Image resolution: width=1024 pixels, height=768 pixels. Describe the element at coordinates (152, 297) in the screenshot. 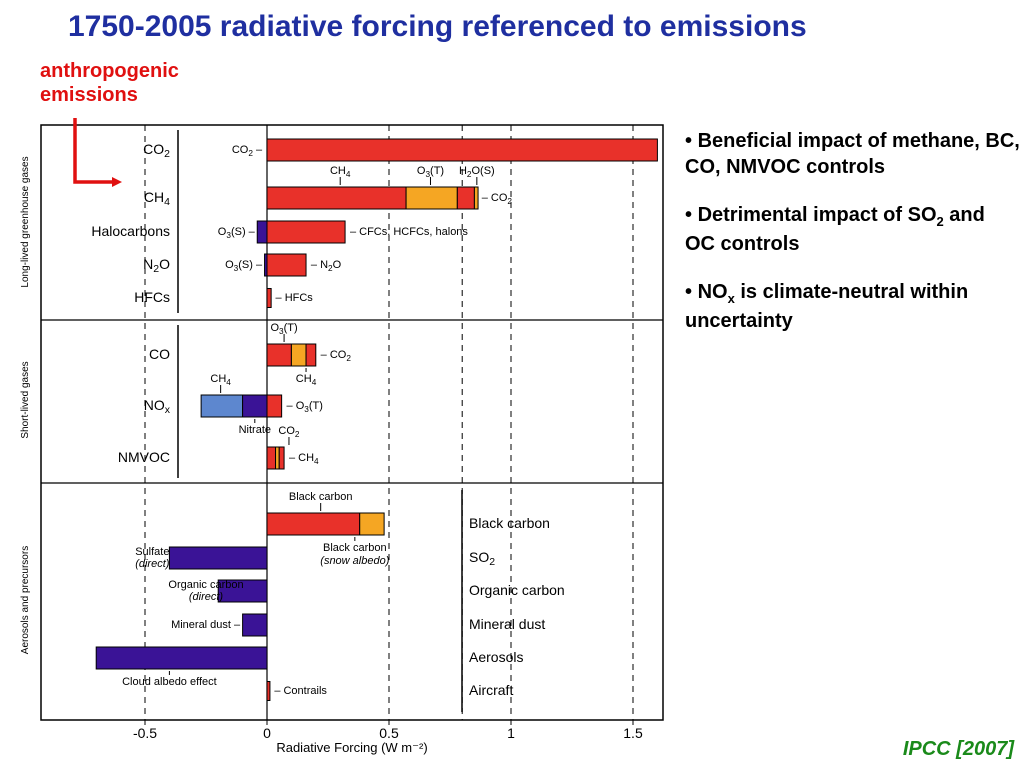

I see `category-label: HFCs` at that location.